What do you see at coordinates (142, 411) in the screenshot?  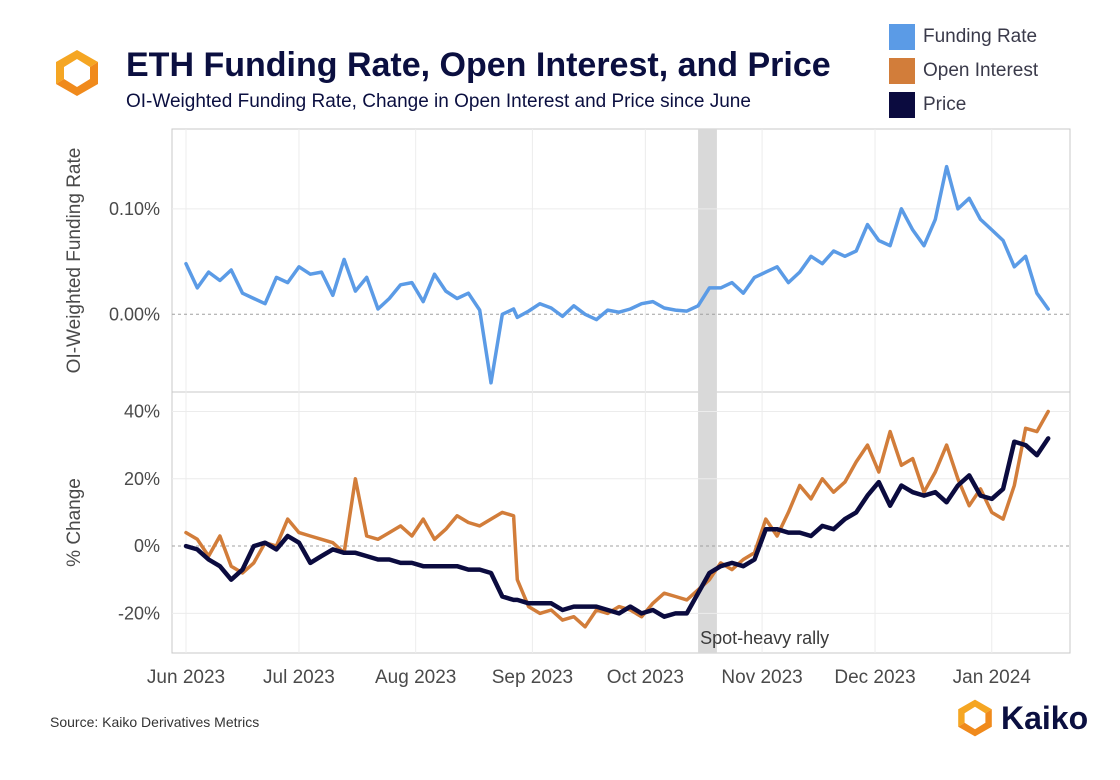 I see `y-tick-label: 40%` at bounding box center [142, 411].